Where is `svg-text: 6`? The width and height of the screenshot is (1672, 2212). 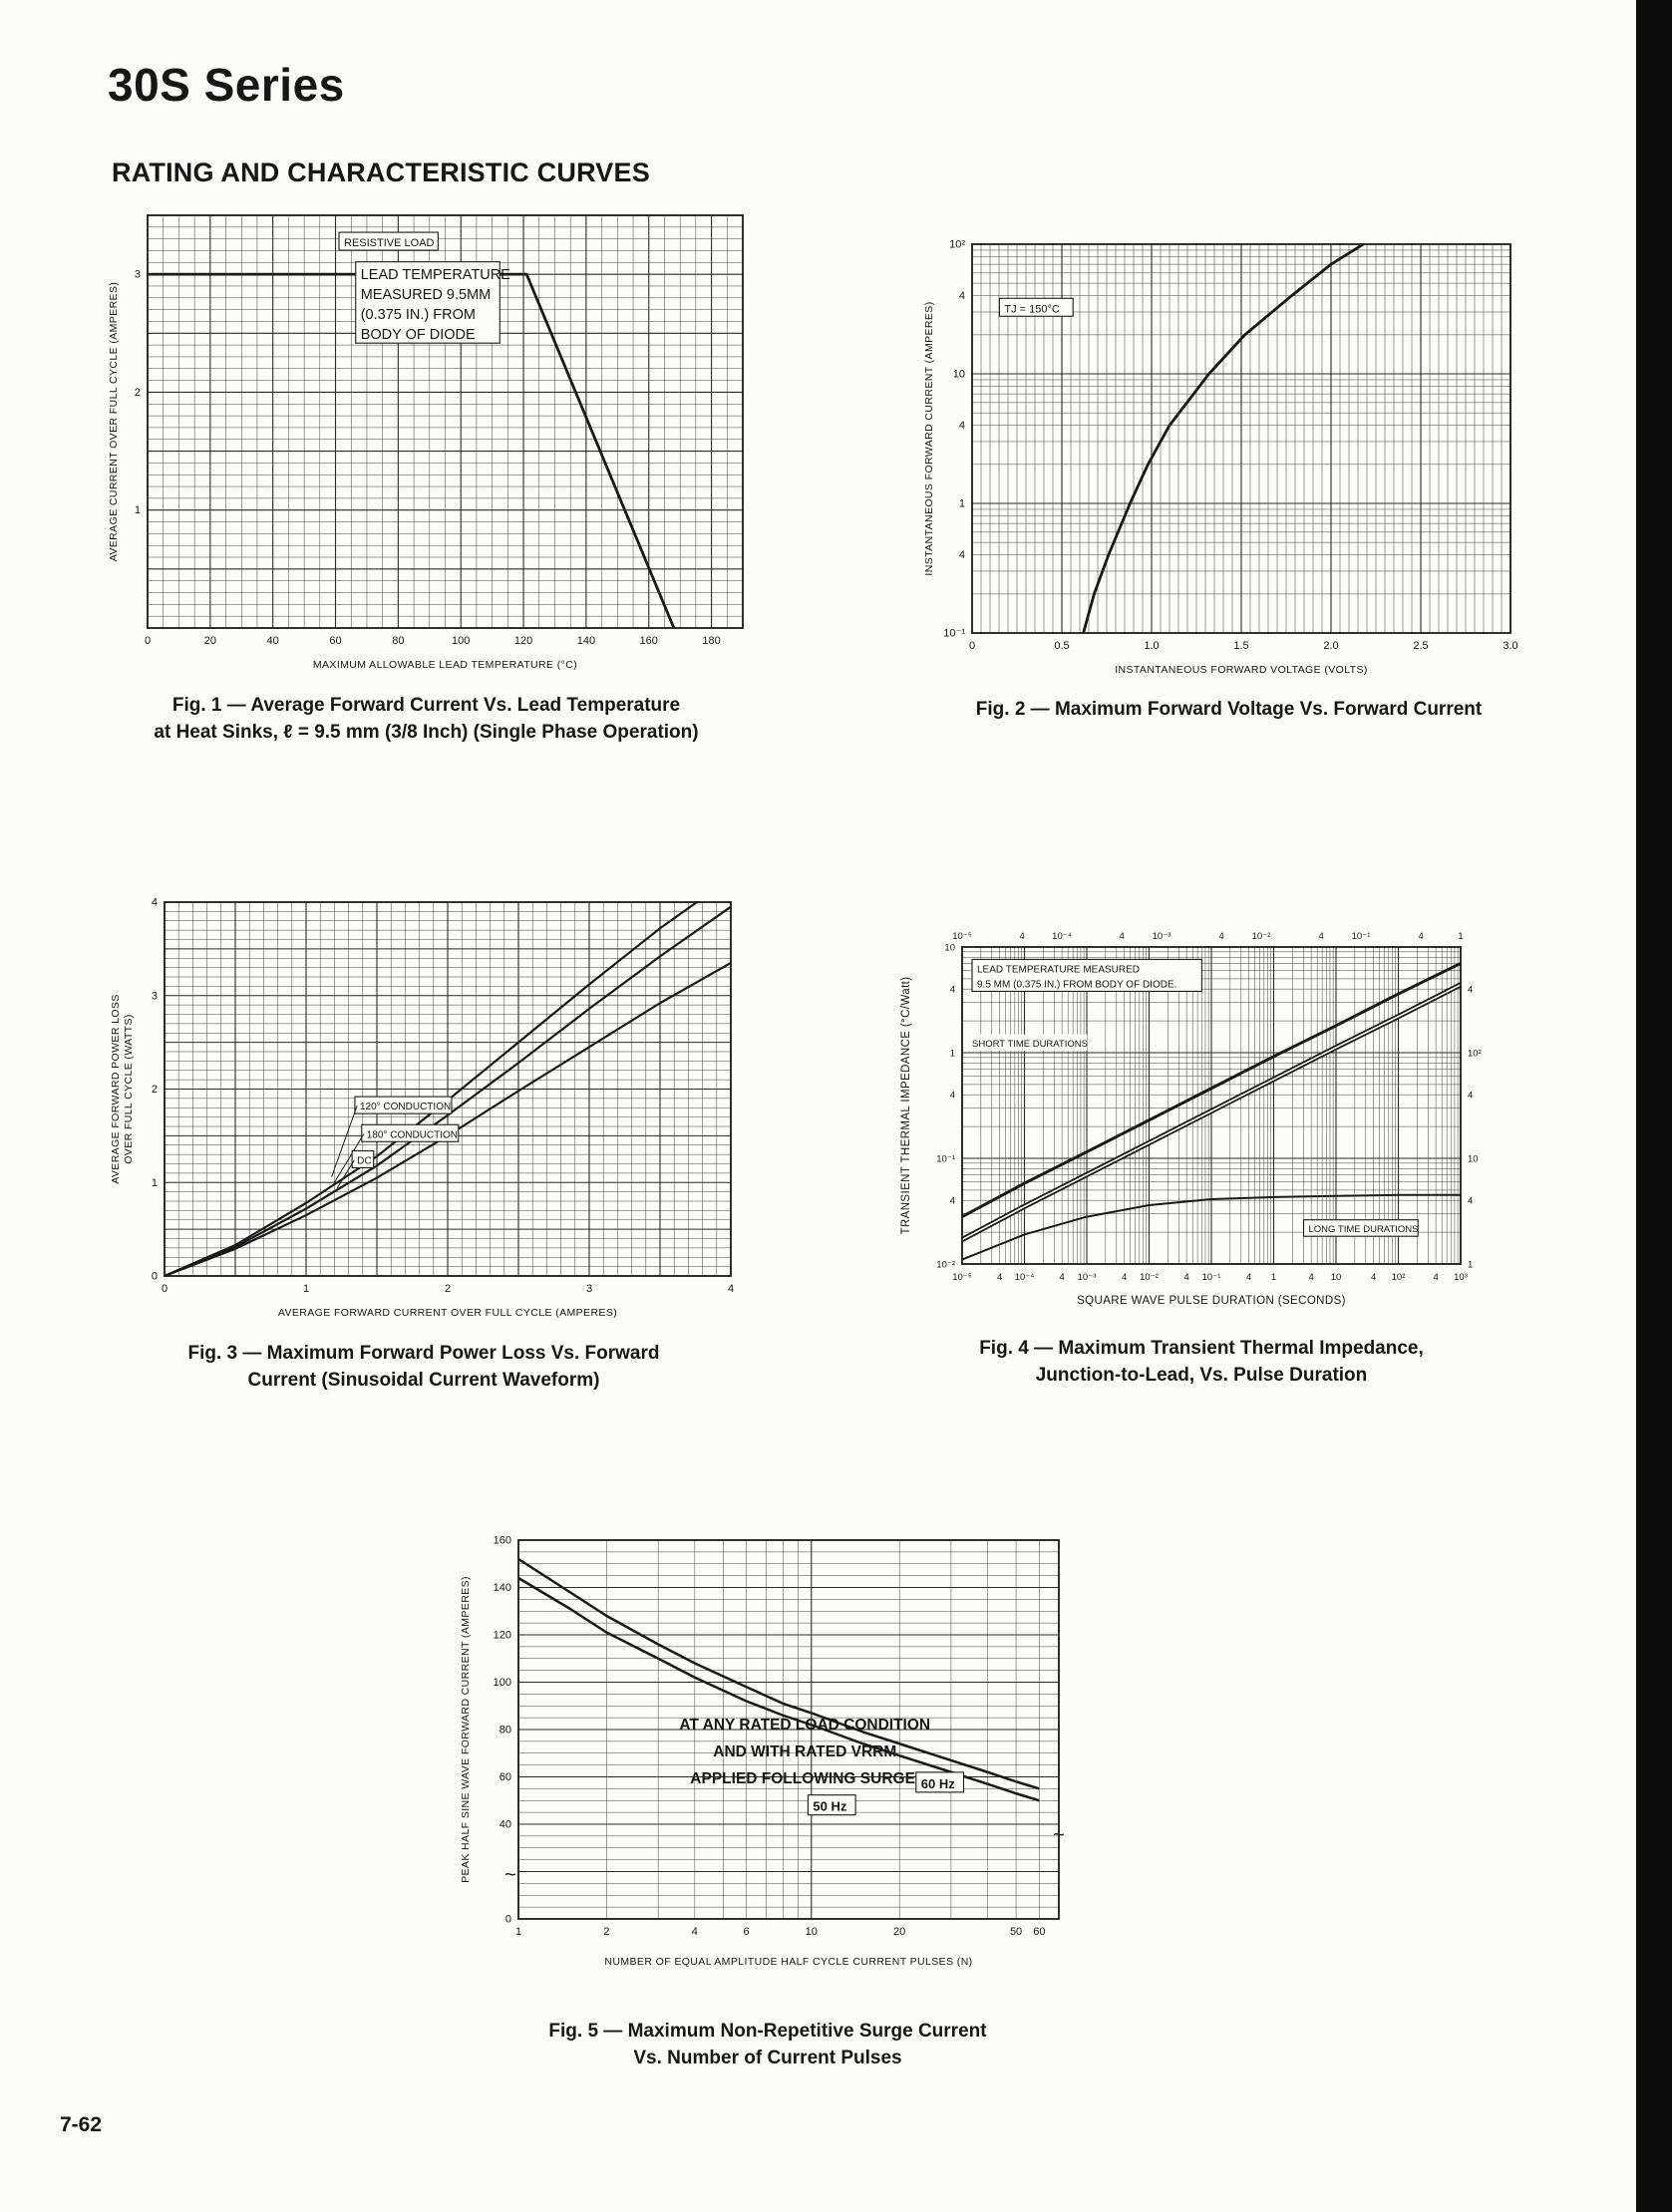 svg-text: 6 is located at coordinates (747, 1932).